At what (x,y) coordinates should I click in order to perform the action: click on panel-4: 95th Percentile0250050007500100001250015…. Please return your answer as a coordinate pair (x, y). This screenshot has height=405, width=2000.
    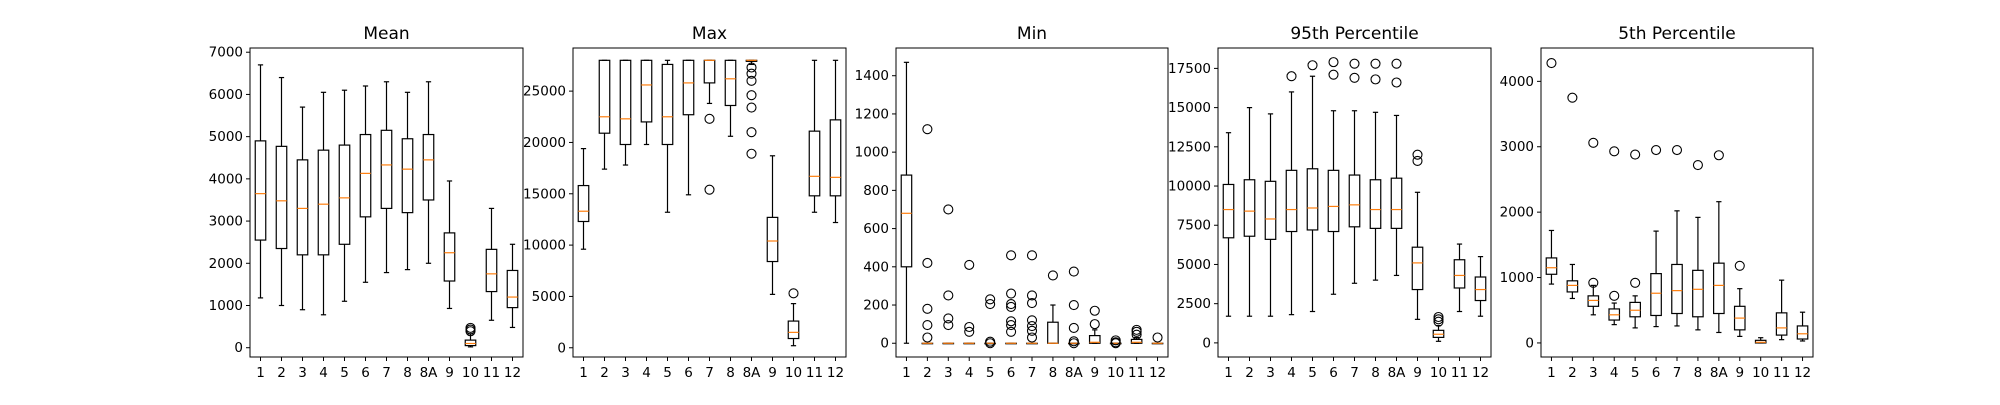
    Looking at the image, I should click on (1330, 202).